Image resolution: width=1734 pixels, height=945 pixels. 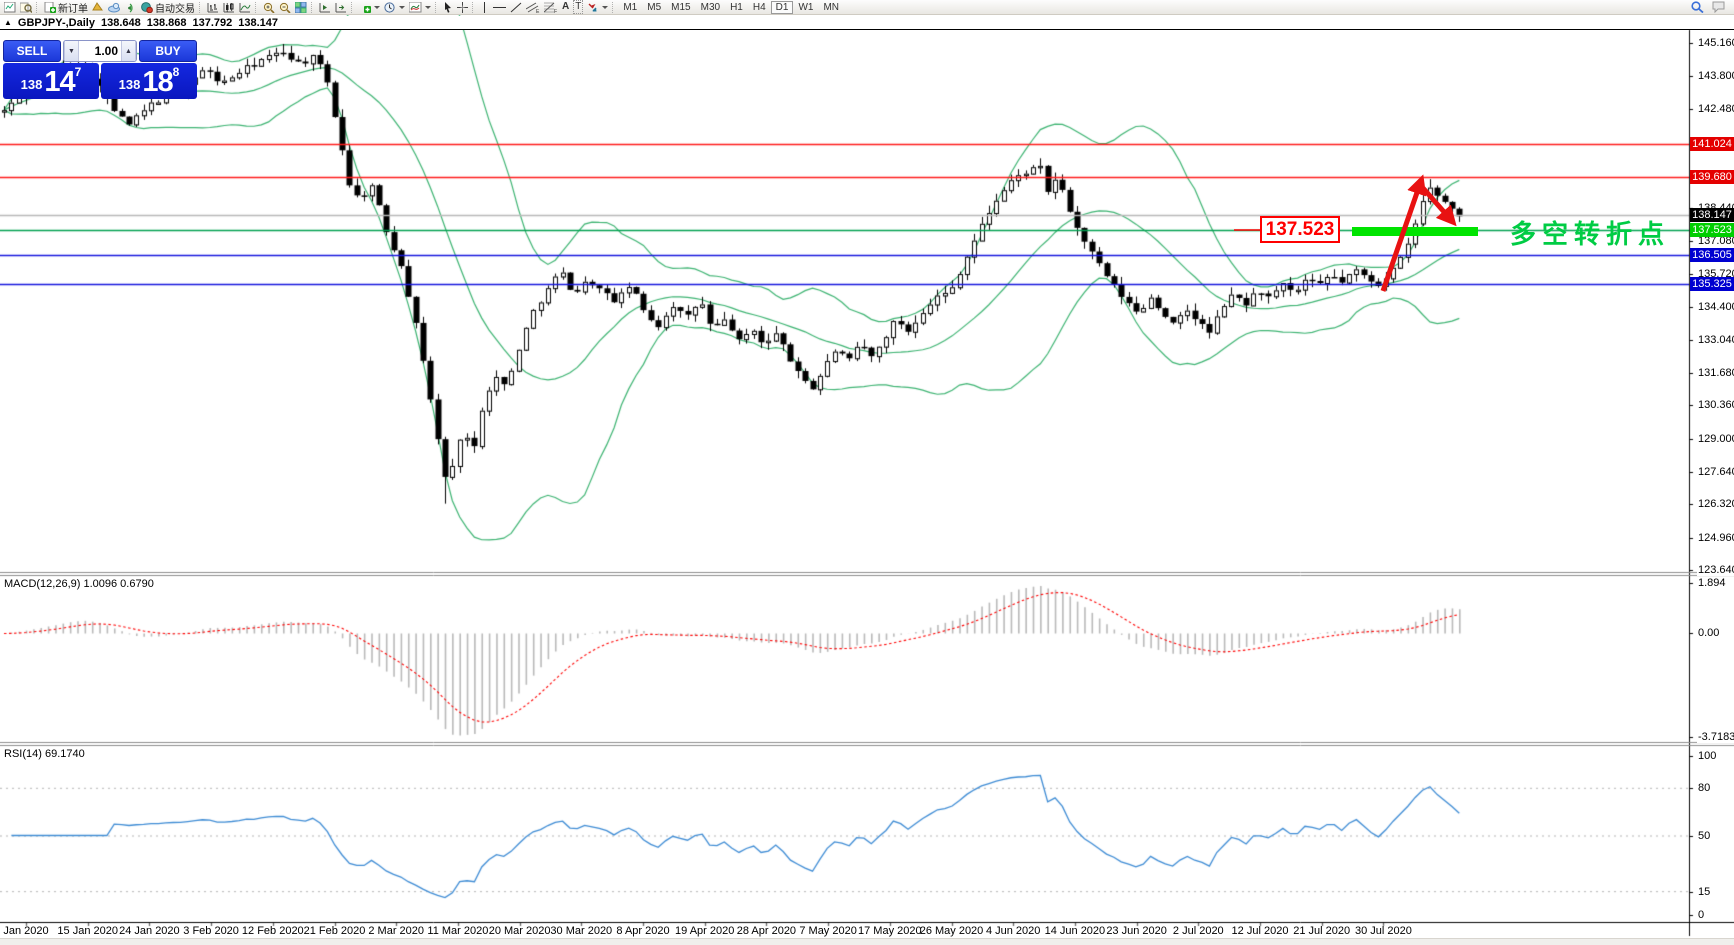 I want to click on price-tick: 127.640, so click(x=1715, y=472).